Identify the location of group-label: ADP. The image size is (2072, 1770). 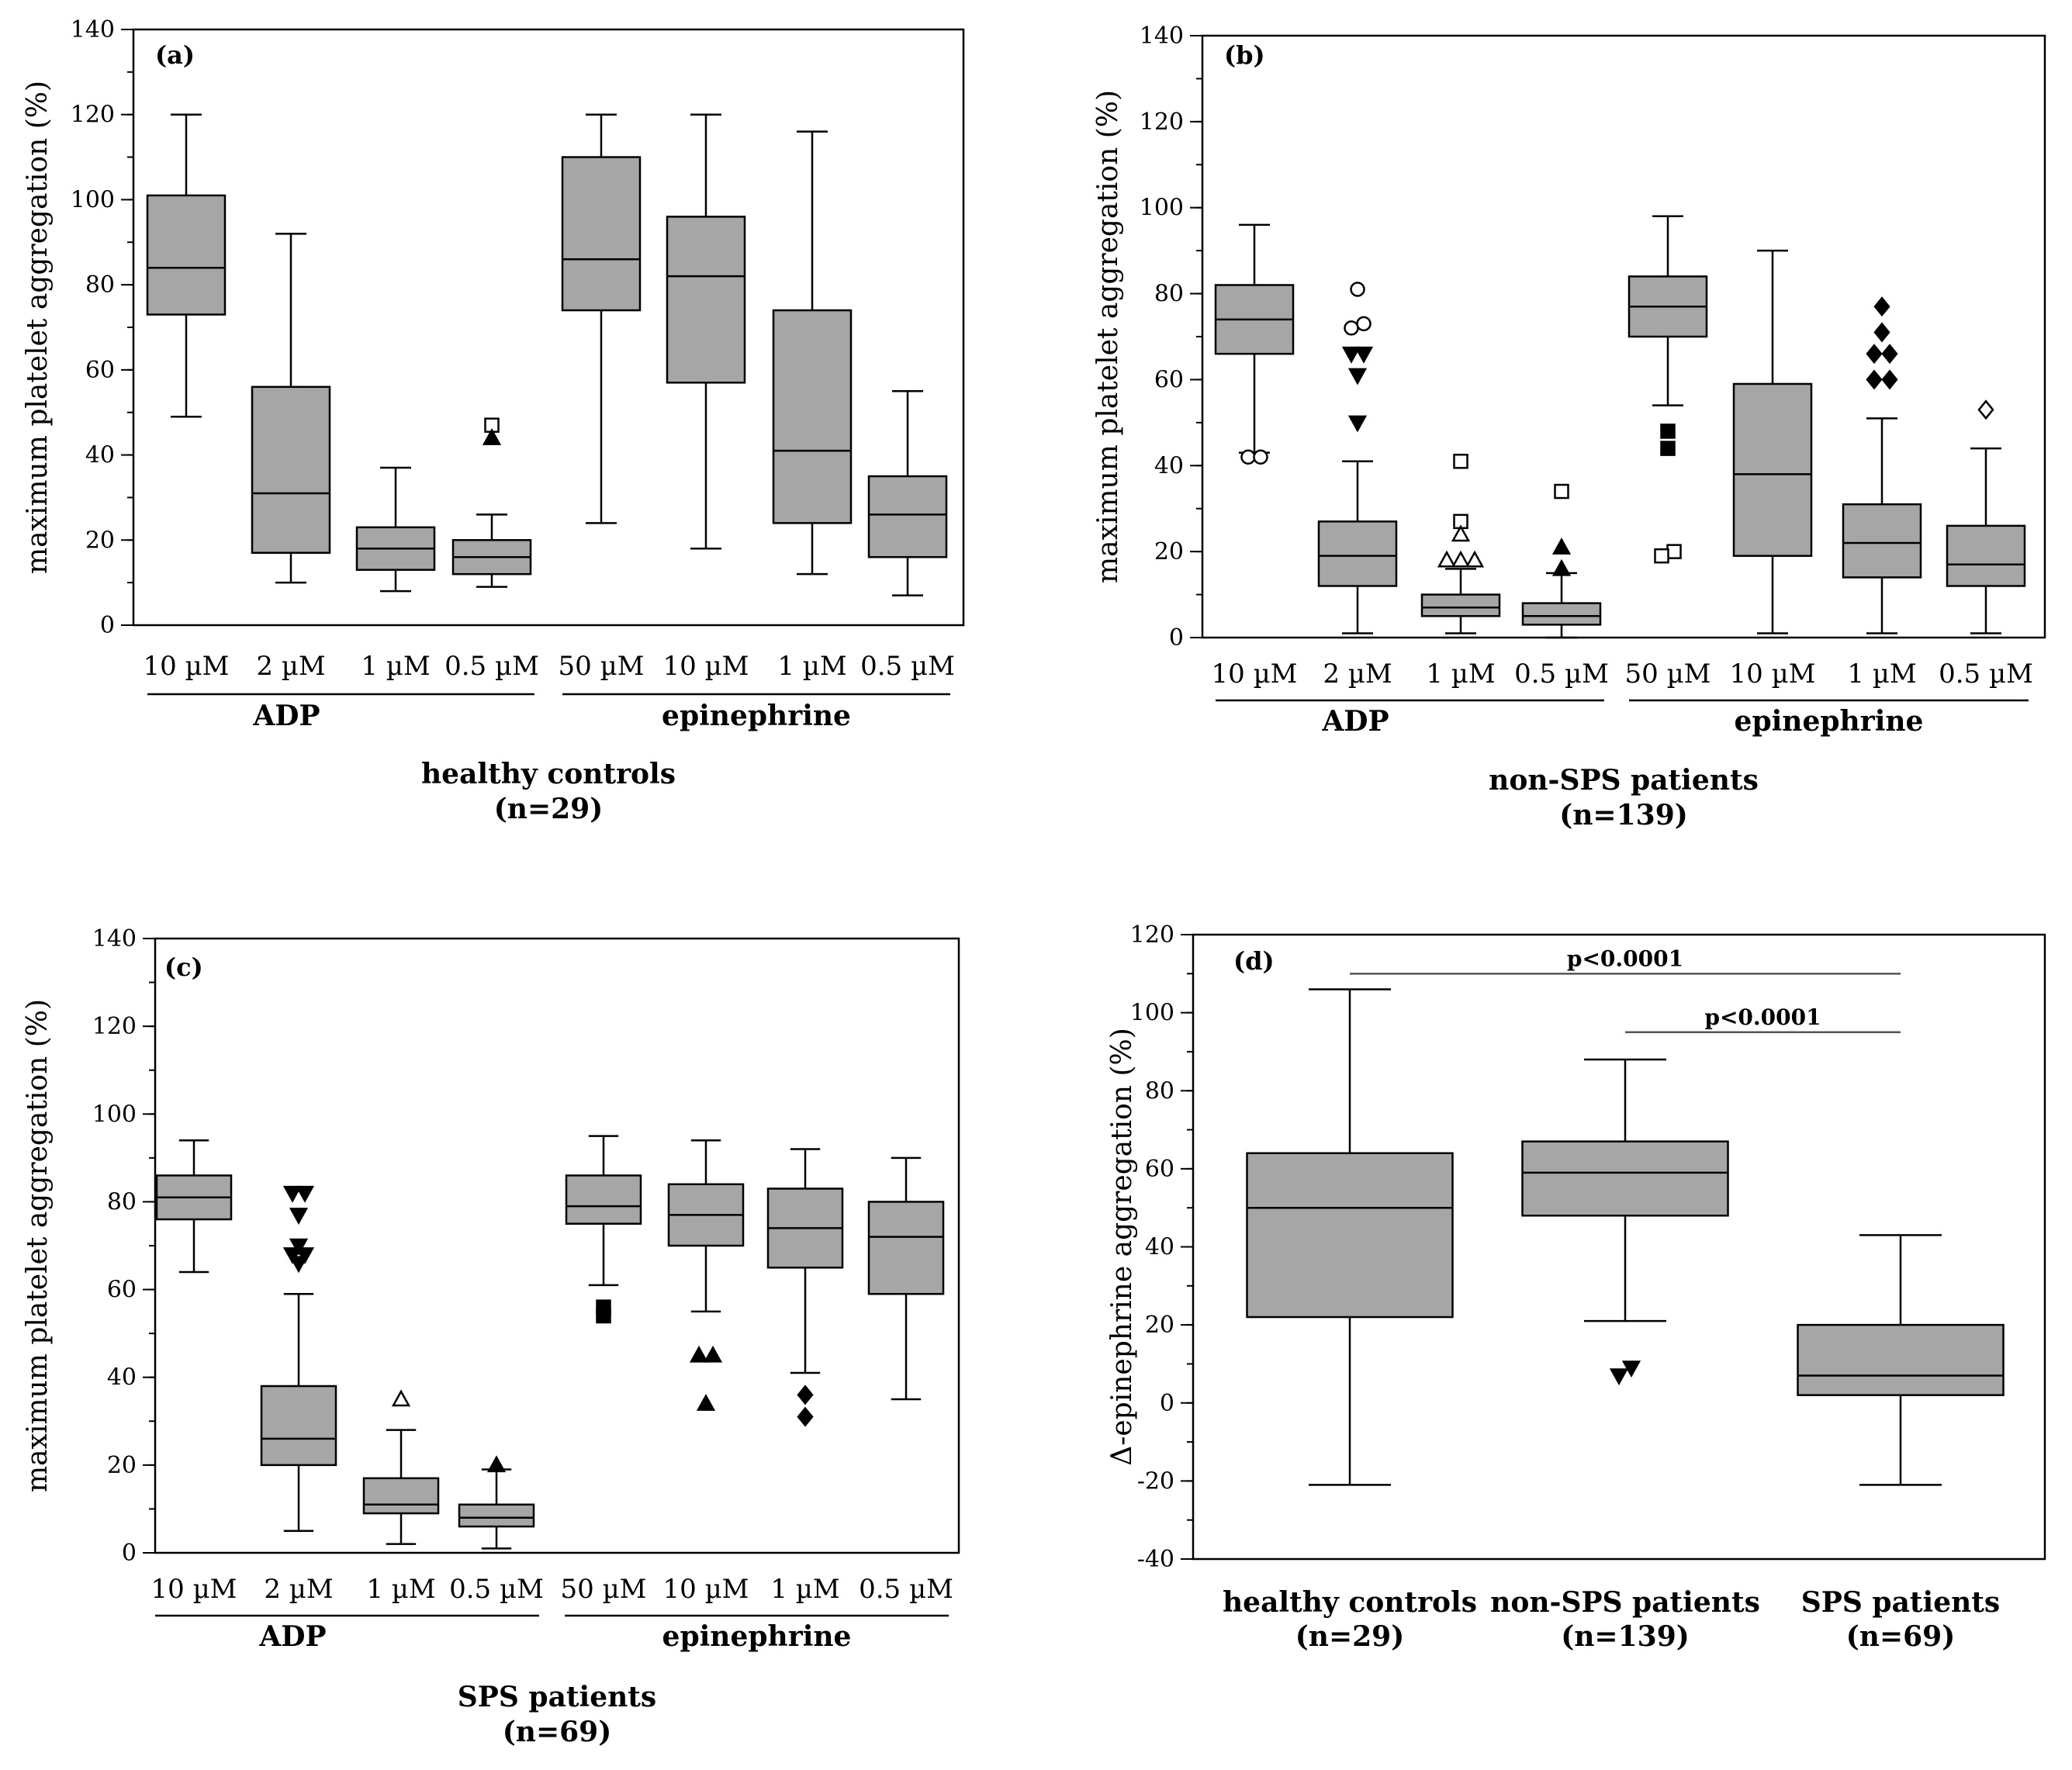
(292, 1636).